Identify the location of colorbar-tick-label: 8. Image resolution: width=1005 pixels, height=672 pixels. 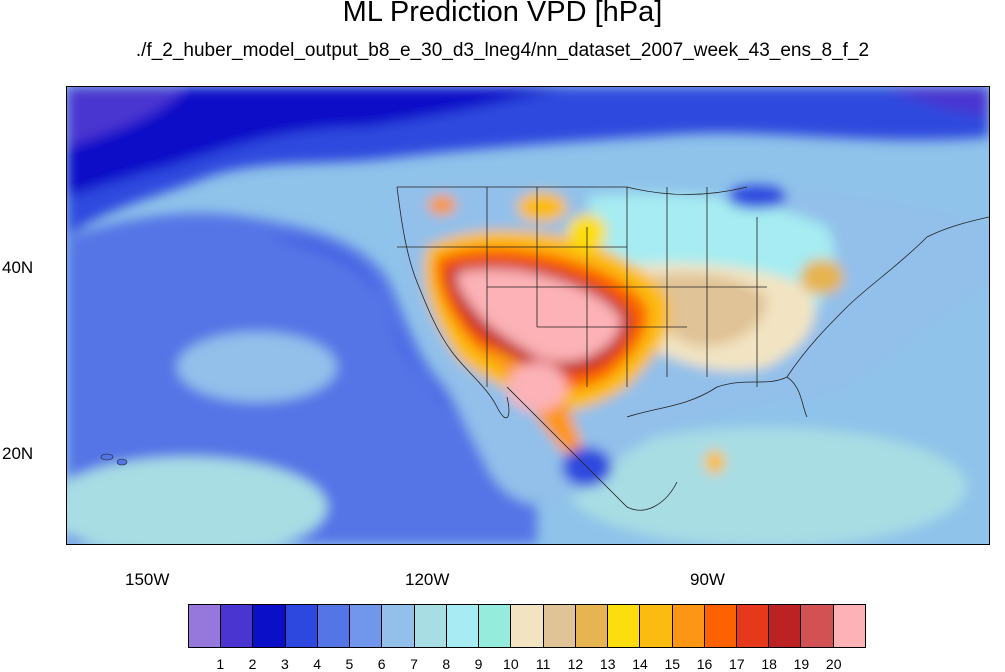
(446, 664).